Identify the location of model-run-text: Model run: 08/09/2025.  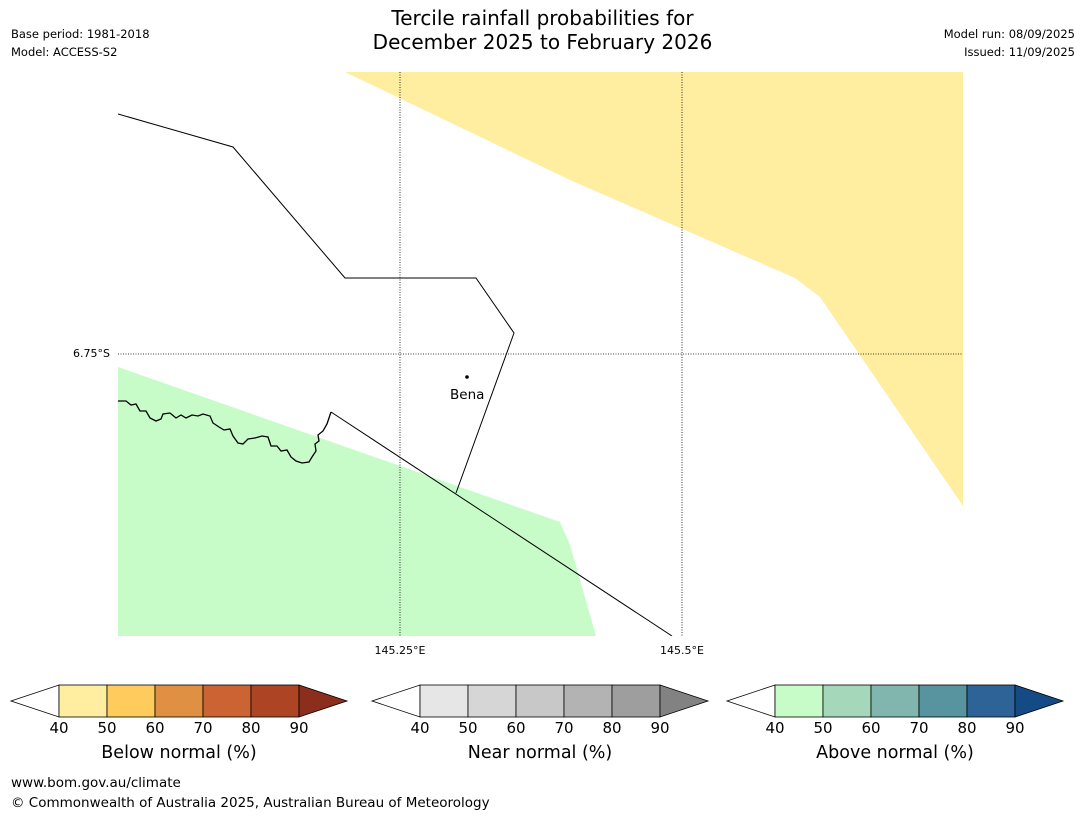
(1009, 34).